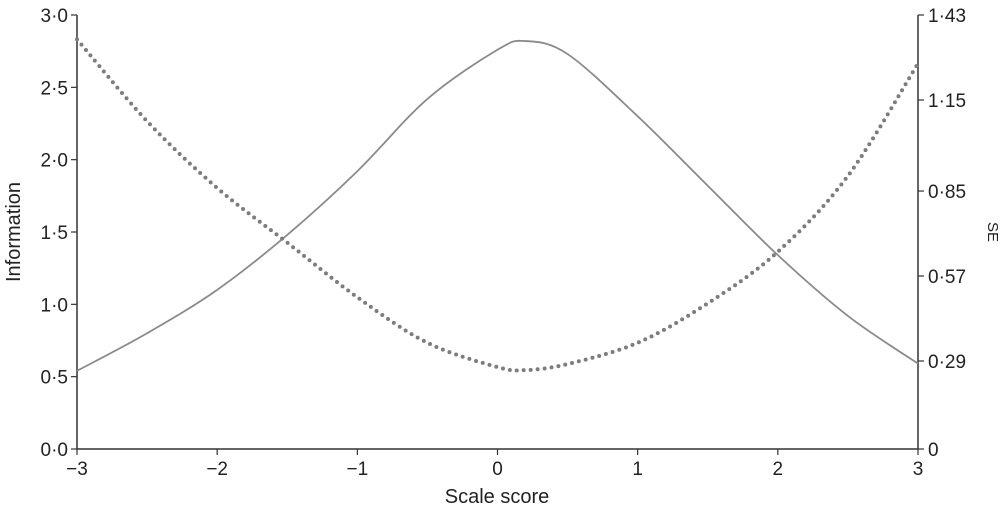 The height and width of the screenshot is (513, 1004). I want to click on y2-tick-label: 0·85, so click(947, 192).